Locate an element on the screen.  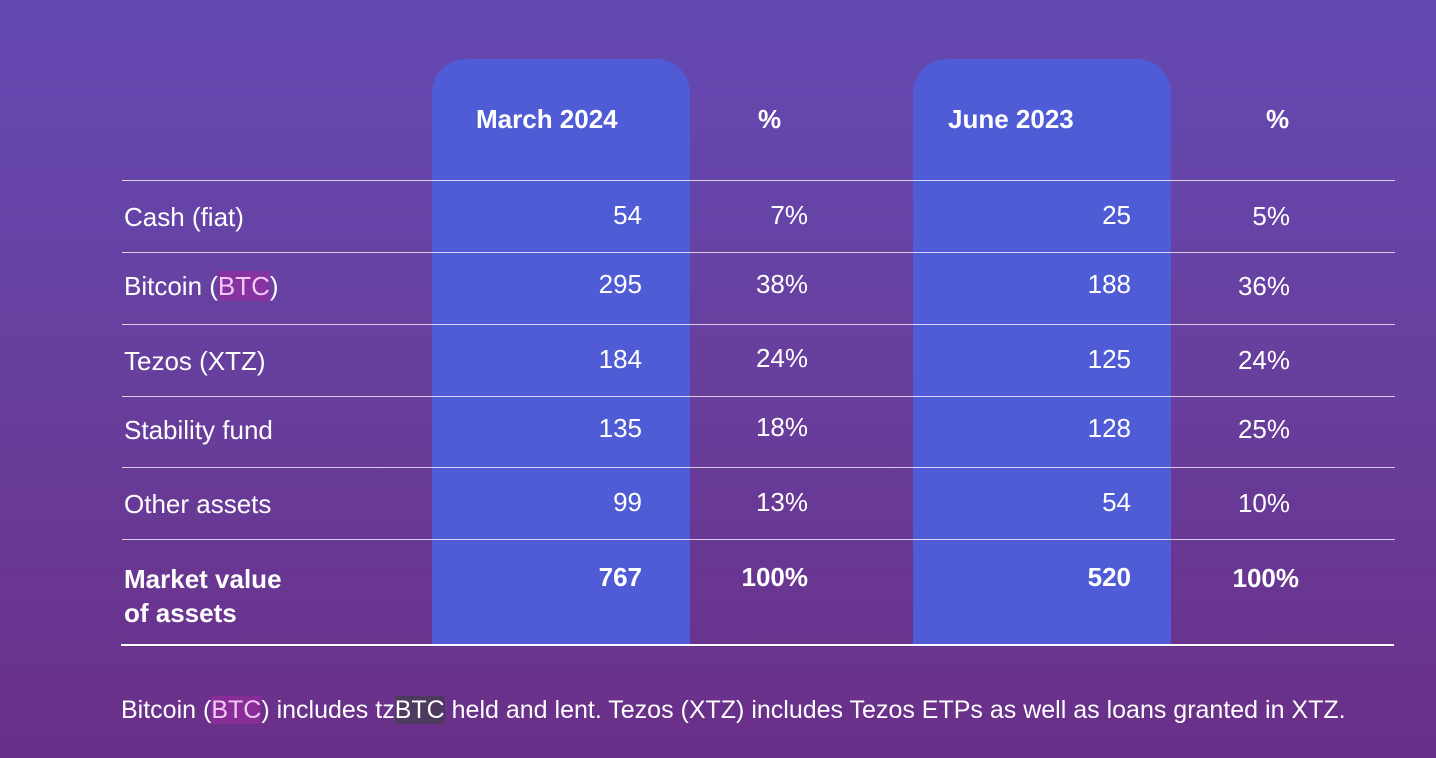
total-label-line2: of assets is located at coordinates (180, 613).